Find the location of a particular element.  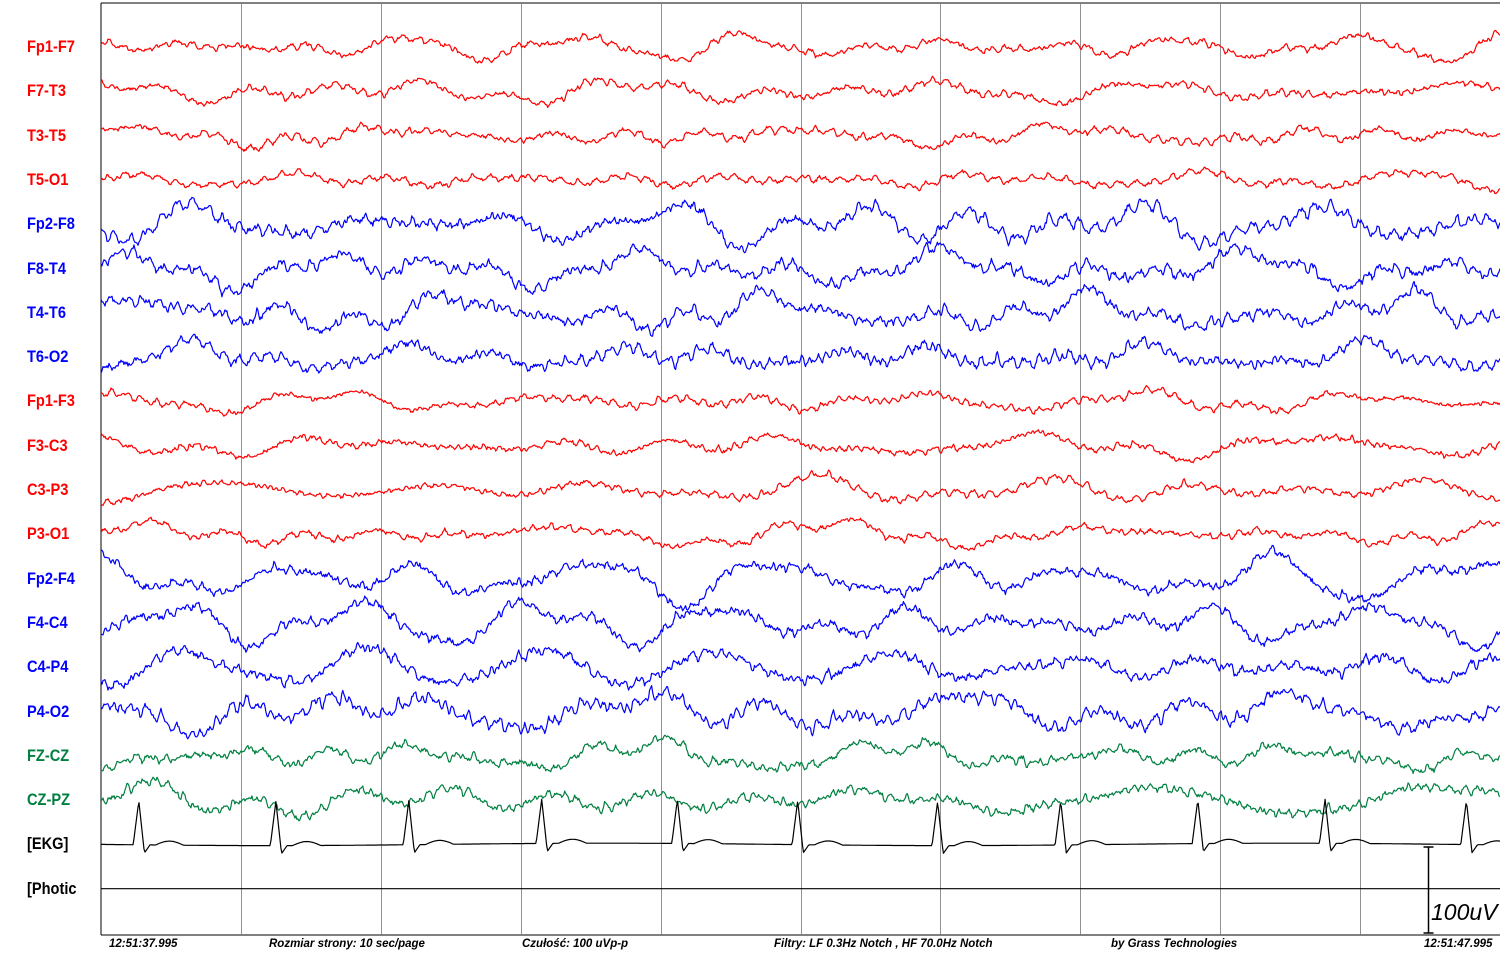

trace-ekg is located at coordinates (800, 826).